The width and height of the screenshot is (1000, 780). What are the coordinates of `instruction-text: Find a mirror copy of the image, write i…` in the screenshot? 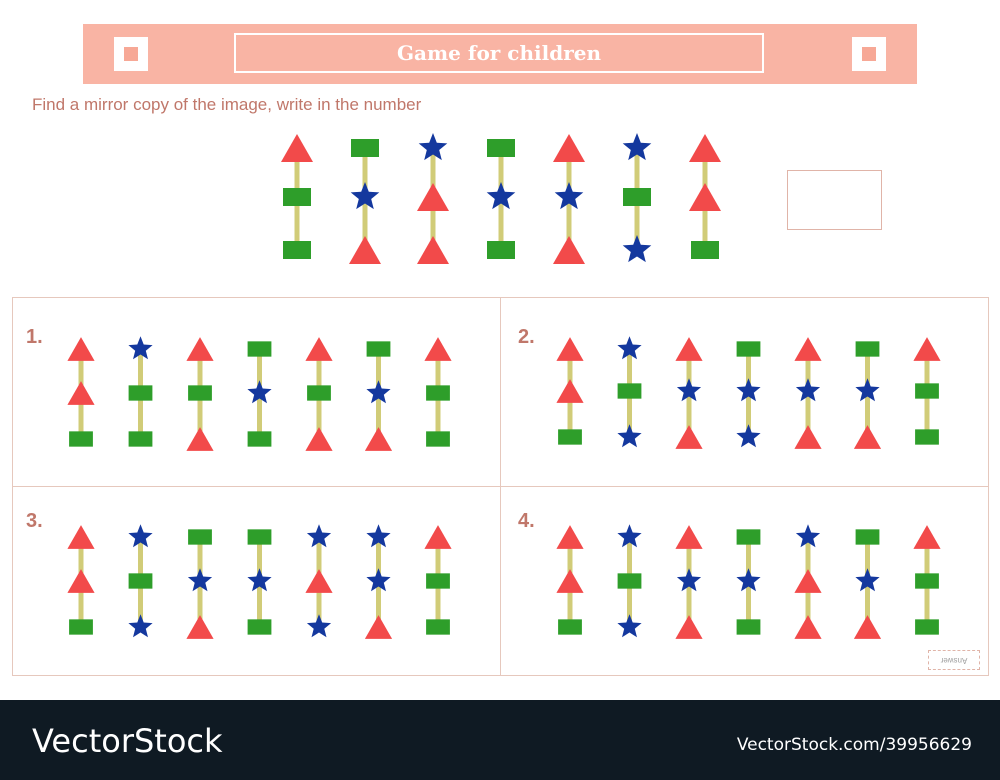 It's located at (227, 104).